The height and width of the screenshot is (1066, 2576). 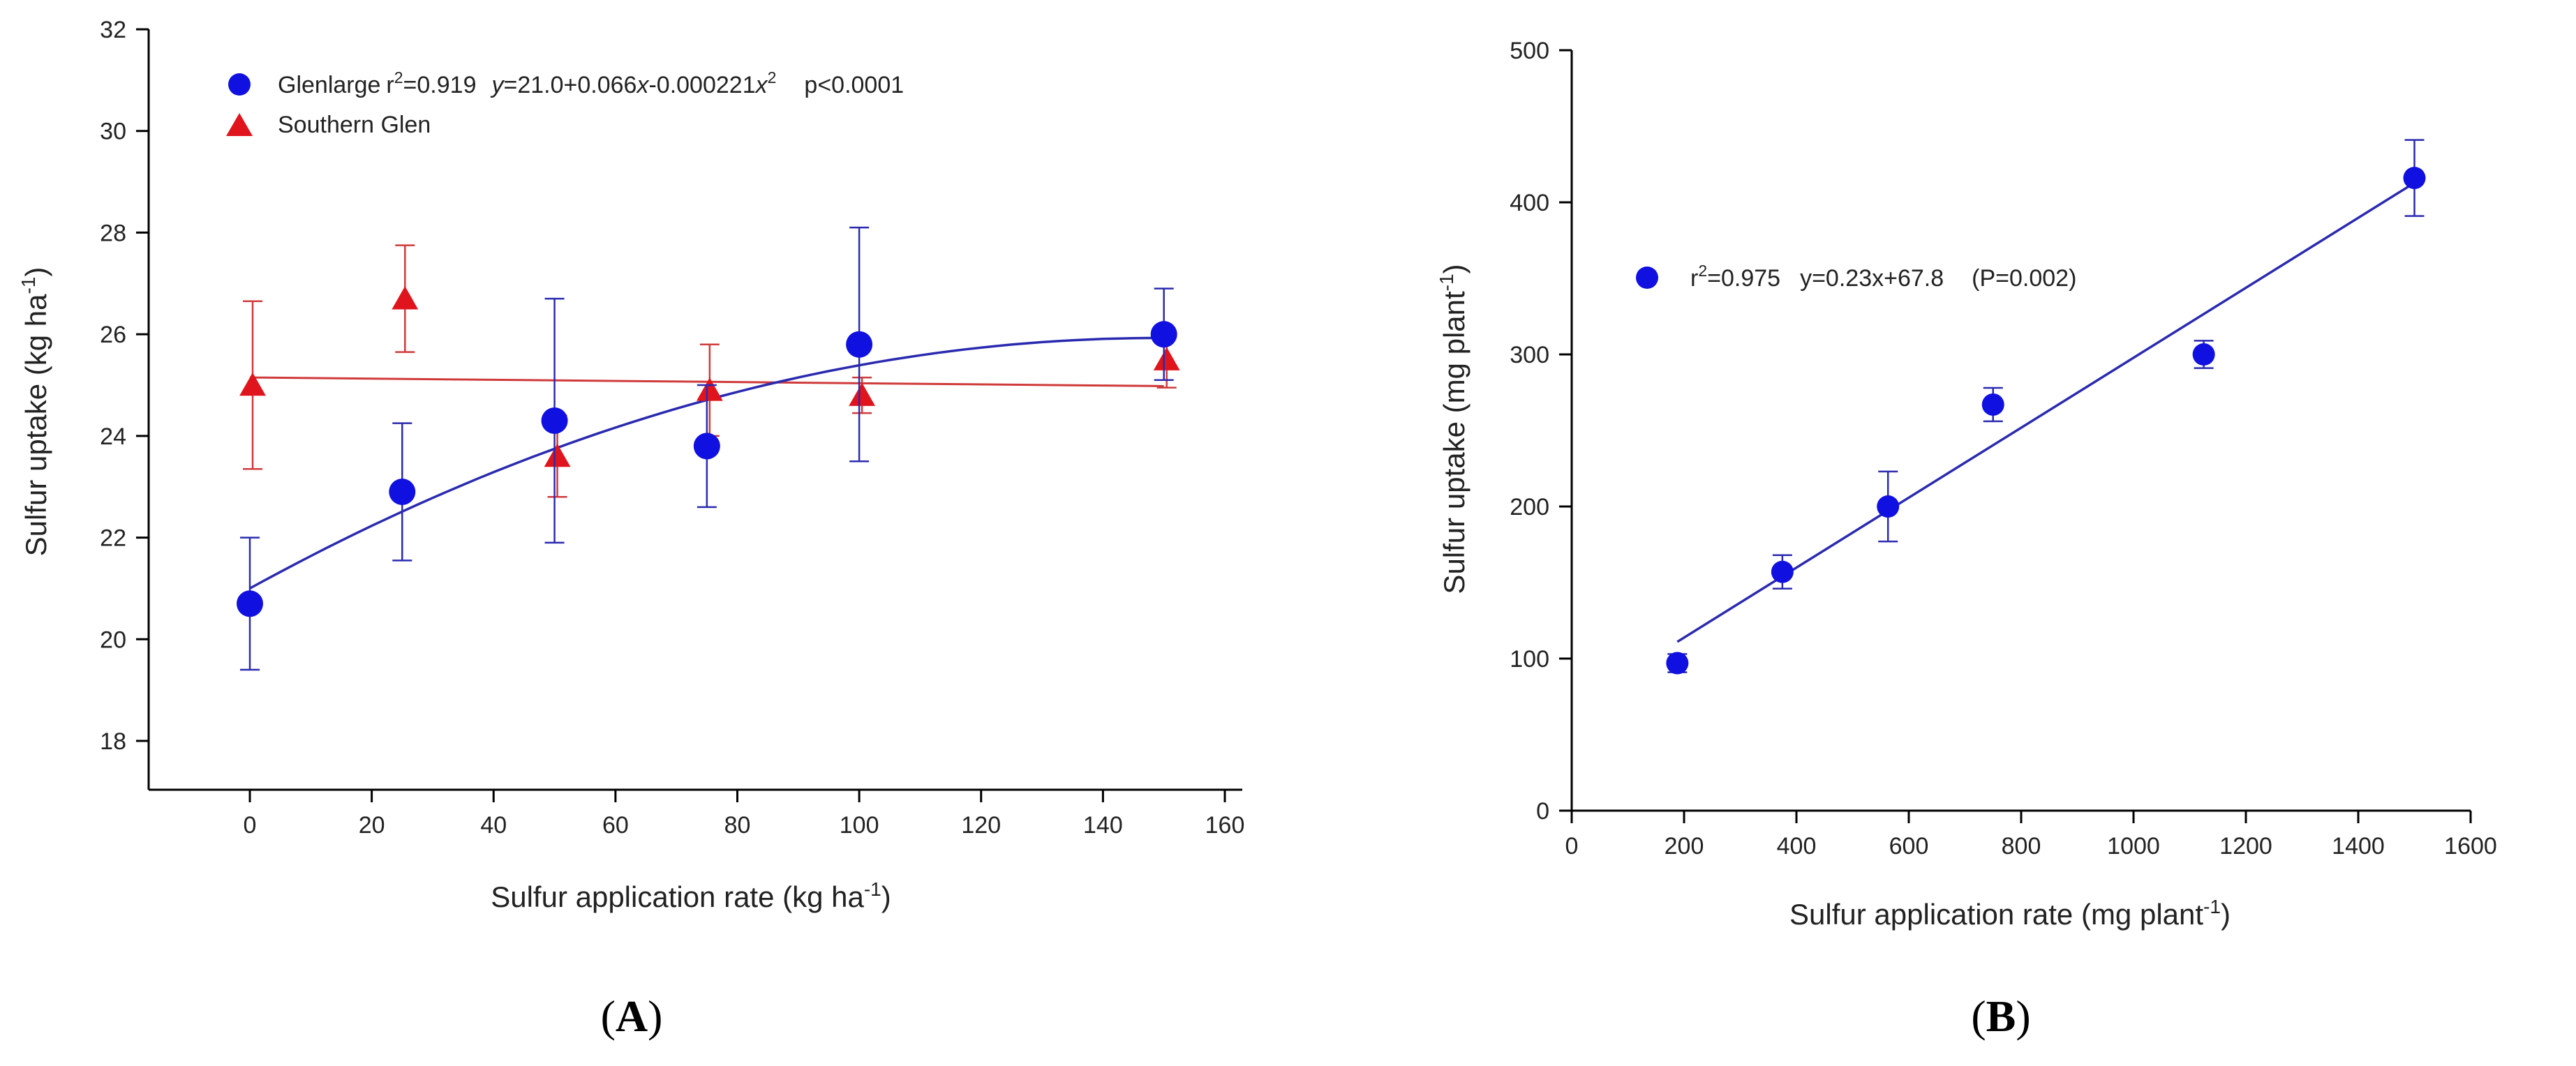 I want to click on x-tick-label-b: 200, so click(x=1684, y=846).